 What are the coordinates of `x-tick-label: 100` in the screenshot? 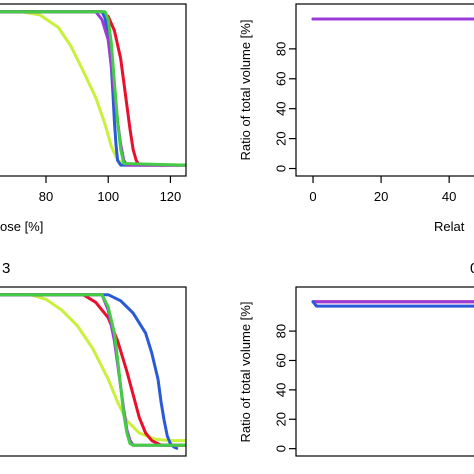 It's located at (108, 196).